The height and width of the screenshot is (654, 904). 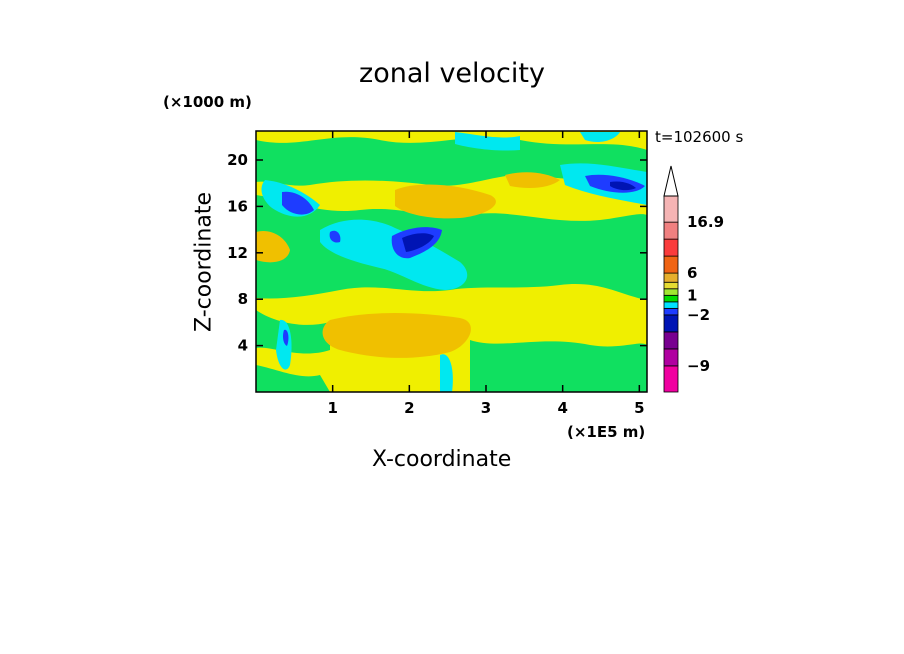 What do you see at coordinates (606, 432) in the screenshot?
I see `x-axis-unit: (×1E5 m)` at bounding box center [606, 432].